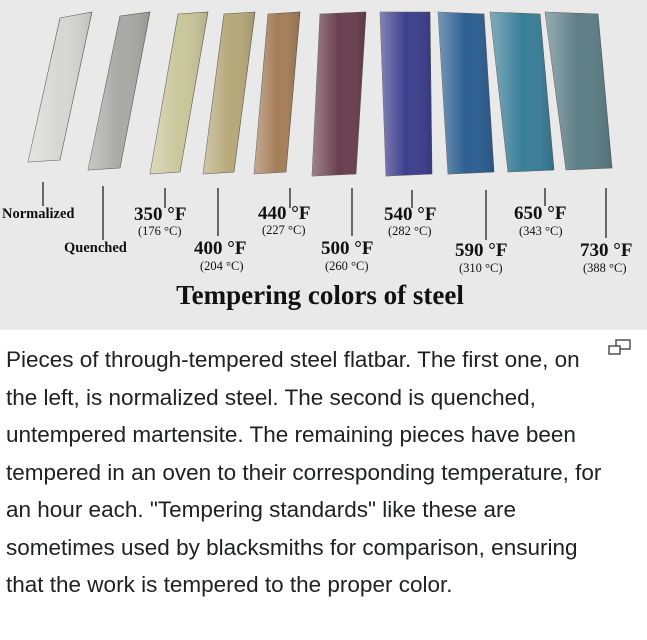  Describe the element at coordinates (347, 248) in the screenshot. I see `label-500-f: 500 °F` at that location.